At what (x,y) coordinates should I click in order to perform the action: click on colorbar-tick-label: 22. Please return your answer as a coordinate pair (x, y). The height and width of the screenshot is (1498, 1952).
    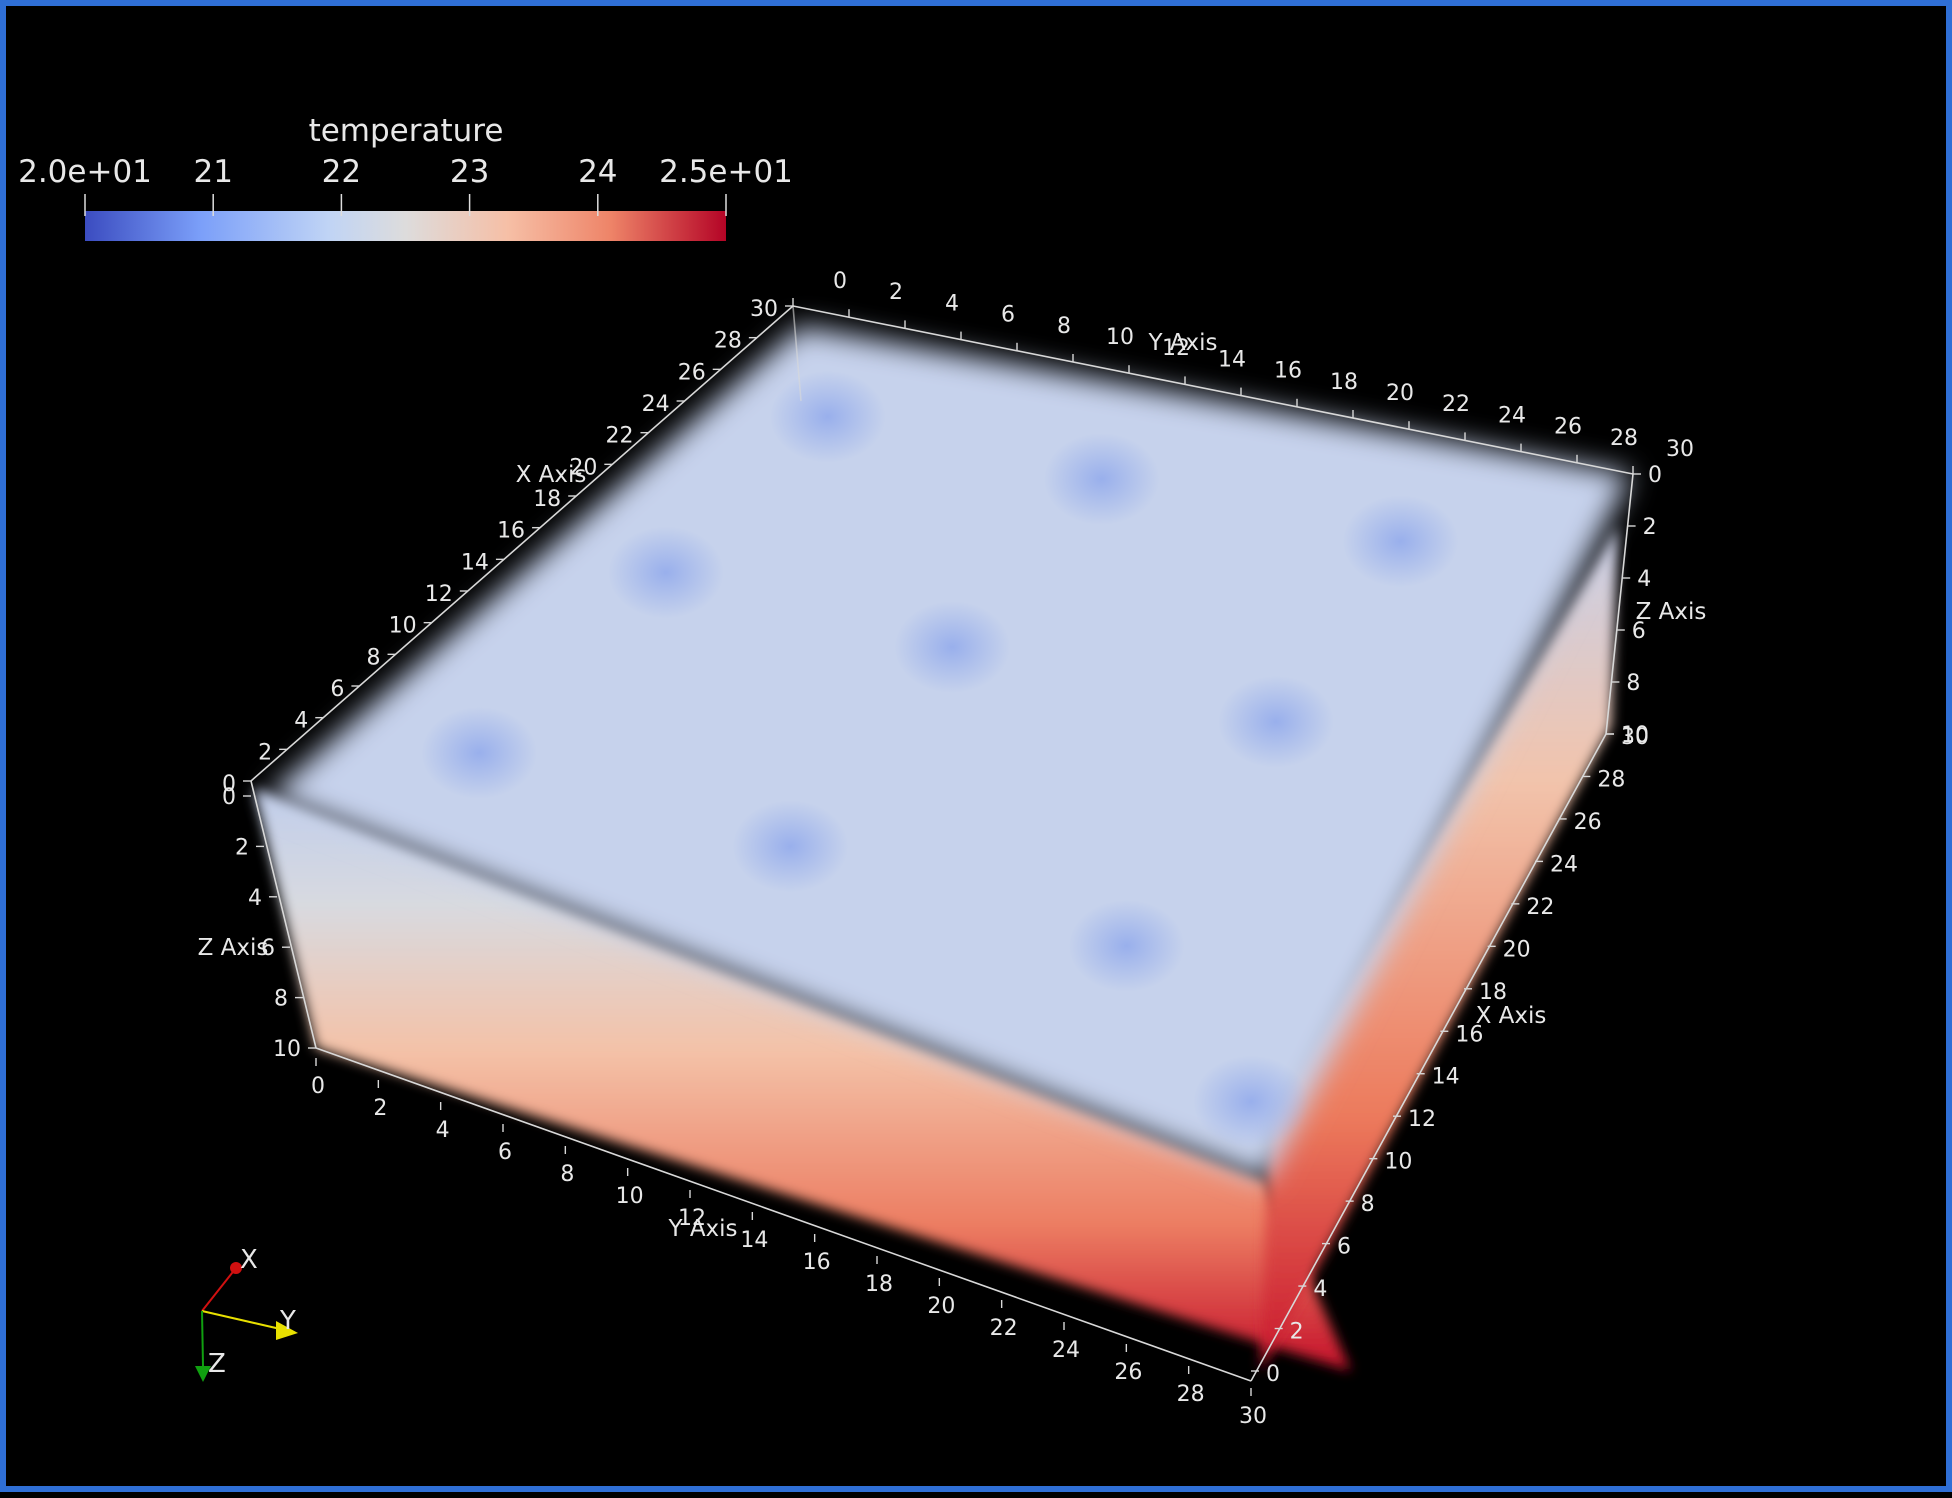
    Looking at the image, I should click on (341, 172).